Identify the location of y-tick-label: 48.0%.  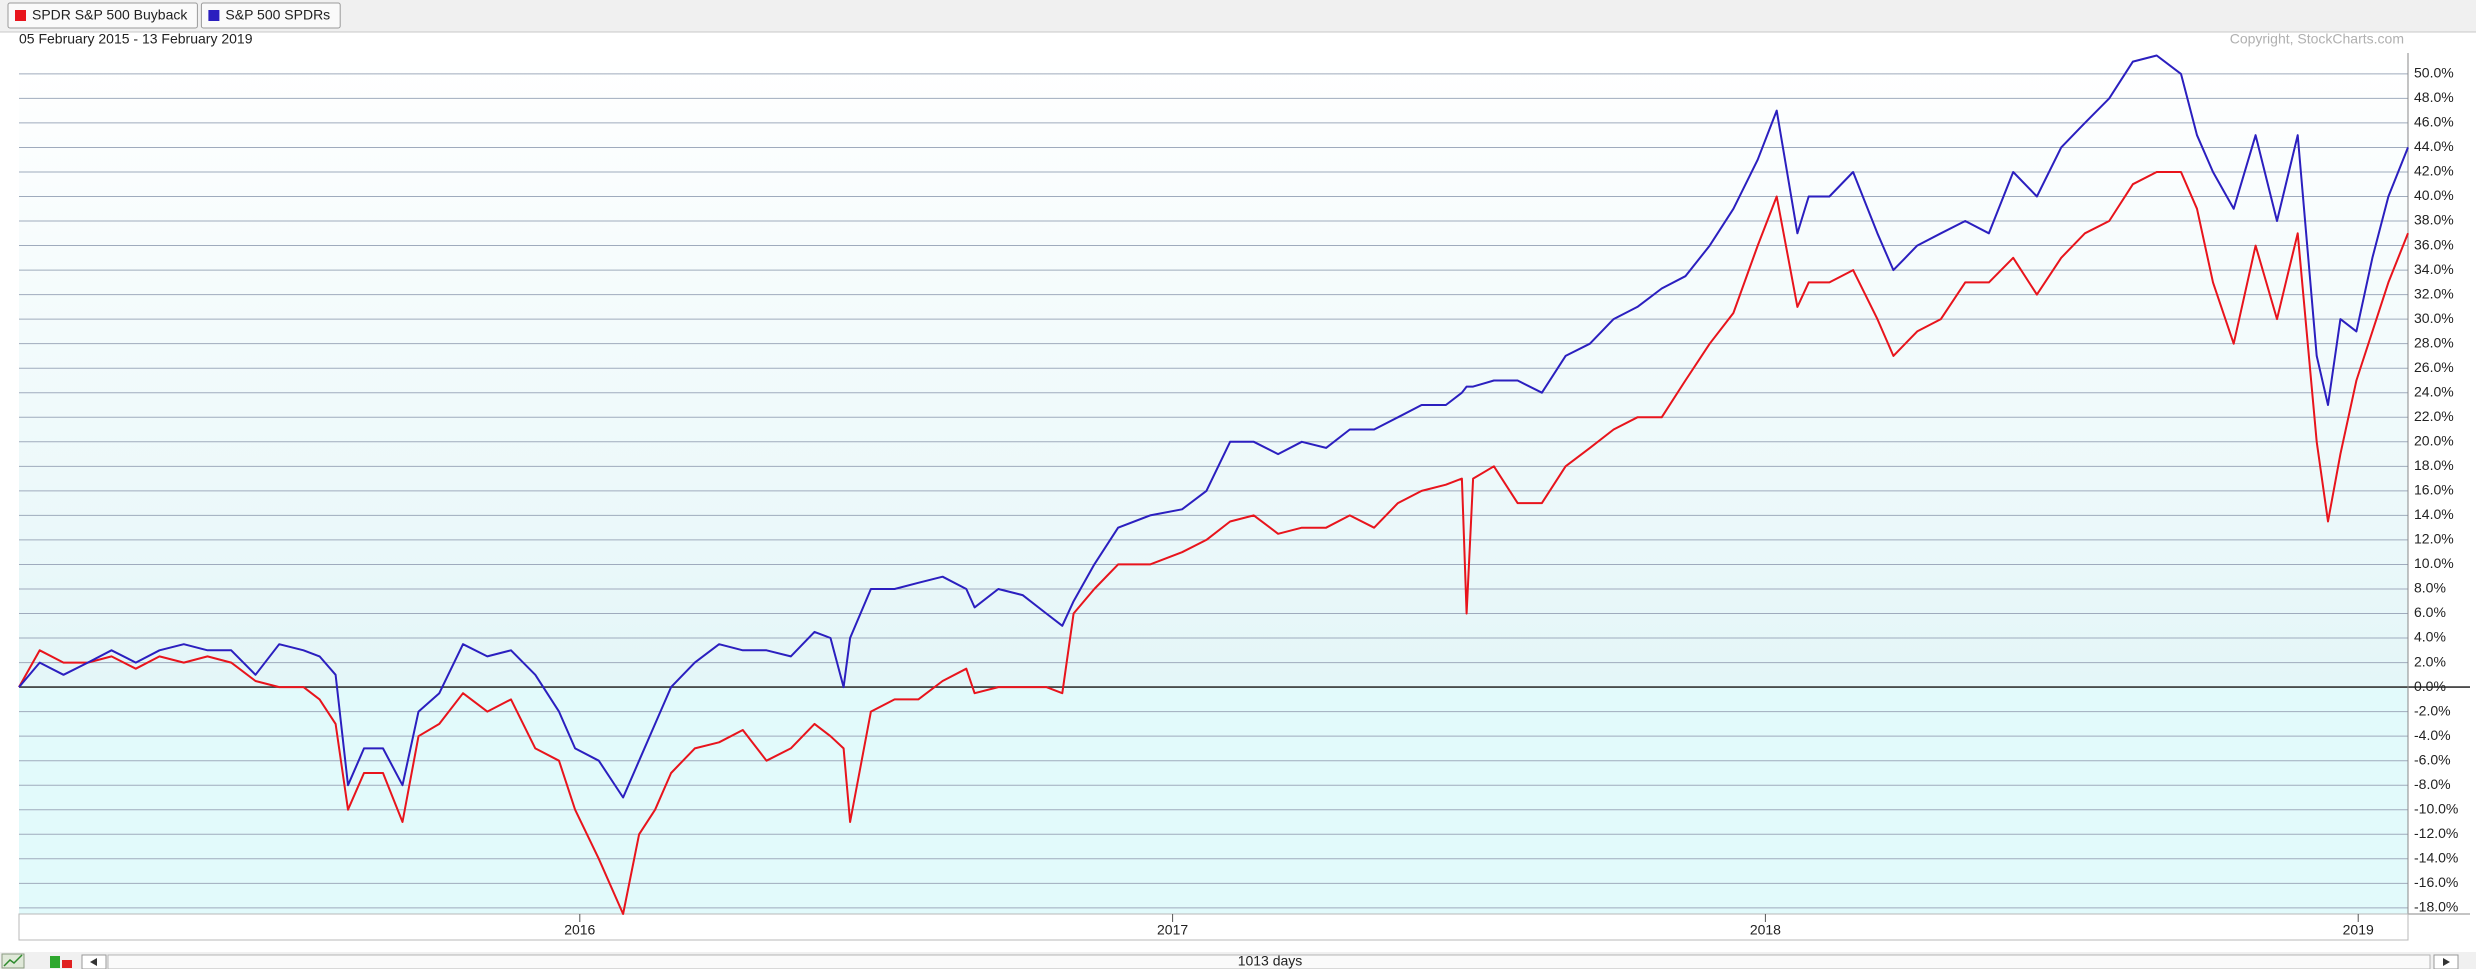
(2434, 97).